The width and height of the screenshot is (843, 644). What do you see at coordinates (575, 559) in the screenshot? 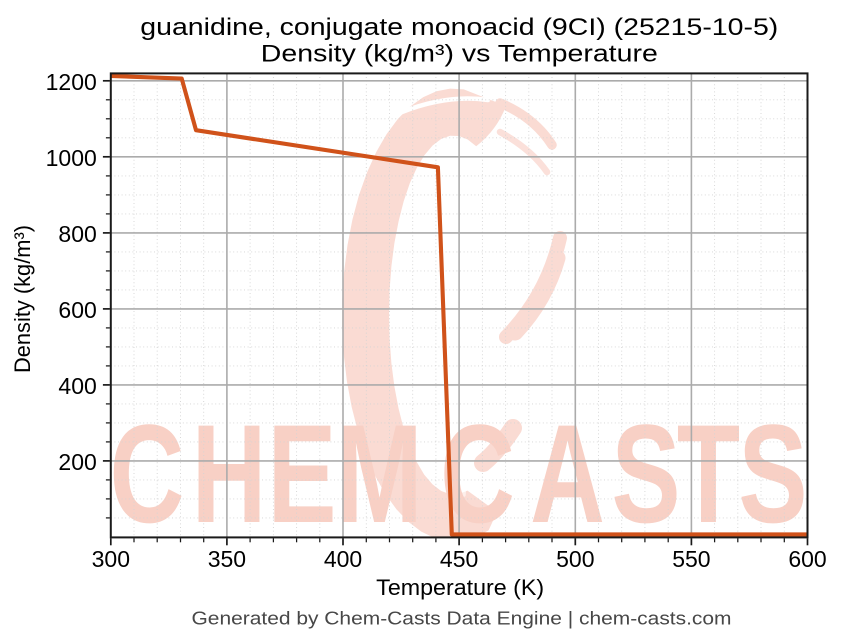
I see `svg-text: 500` at bounding box center [575, 559].